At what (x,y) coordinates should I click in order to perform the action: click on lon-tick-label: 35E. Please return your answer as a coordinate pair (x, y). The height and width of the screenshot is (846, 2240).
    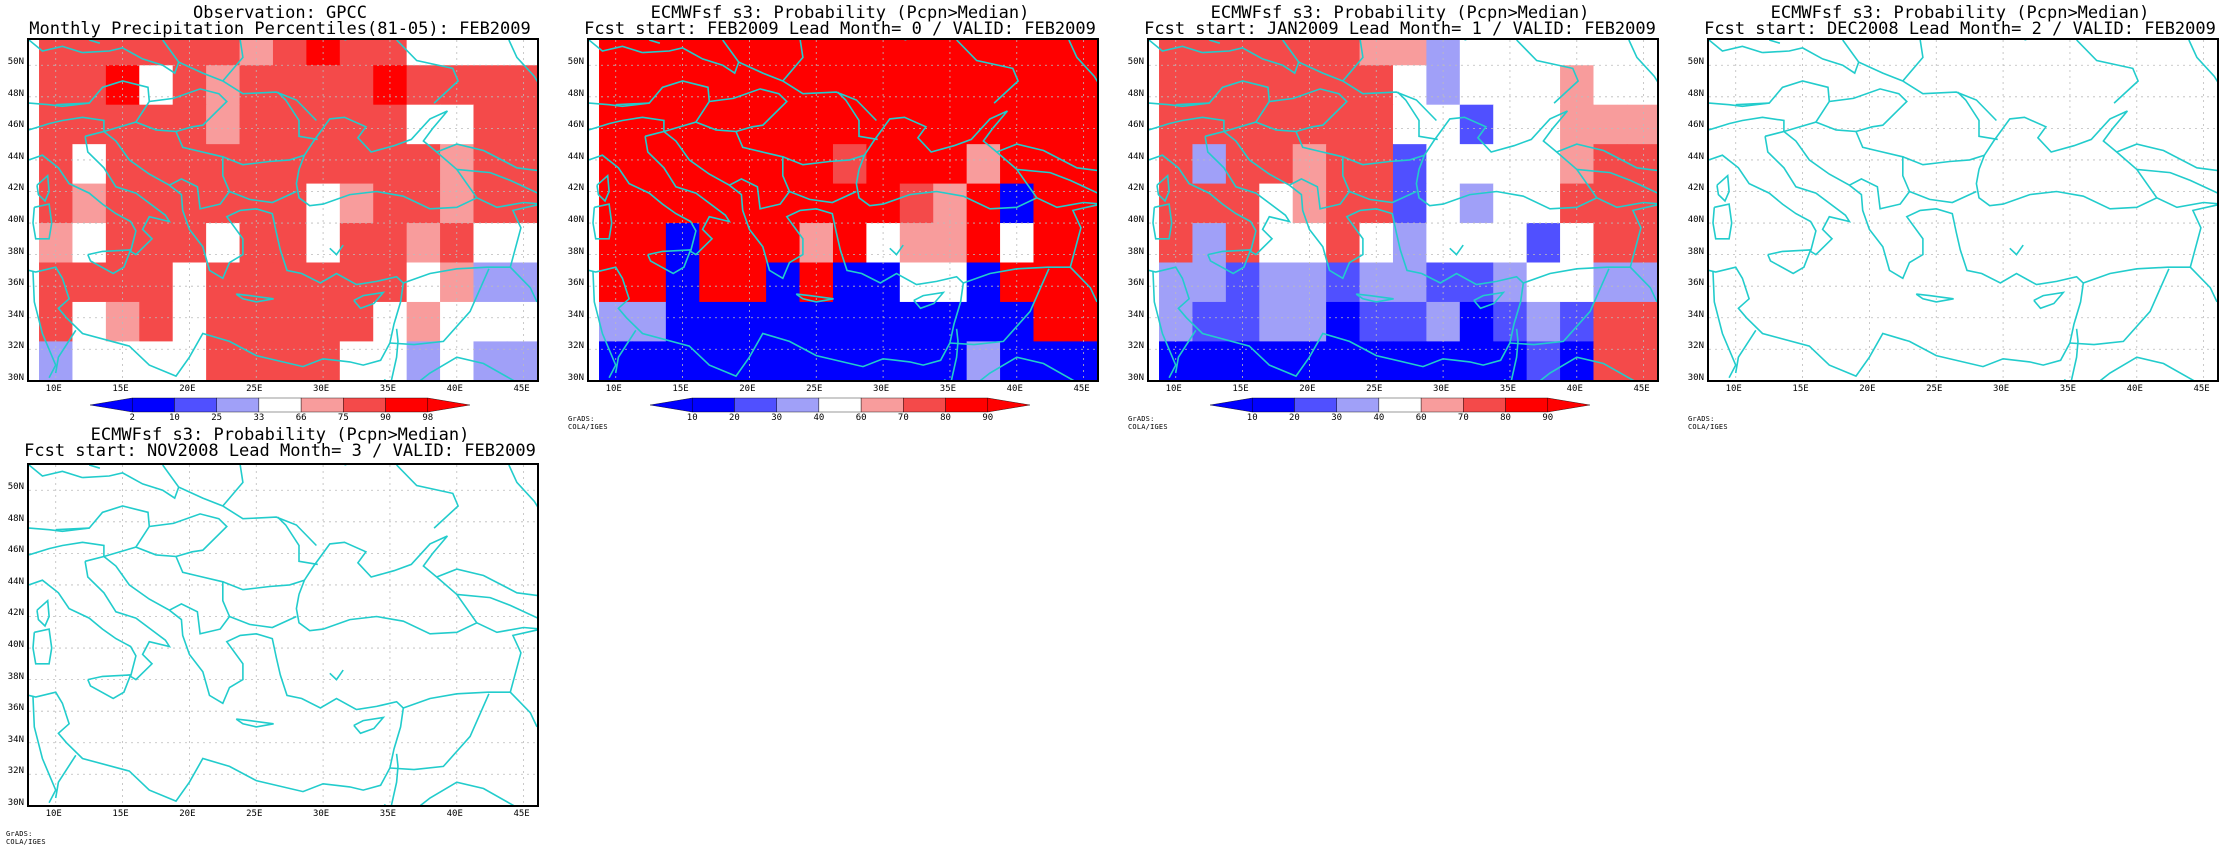
    Looking at the image, I should click on (388, 814).